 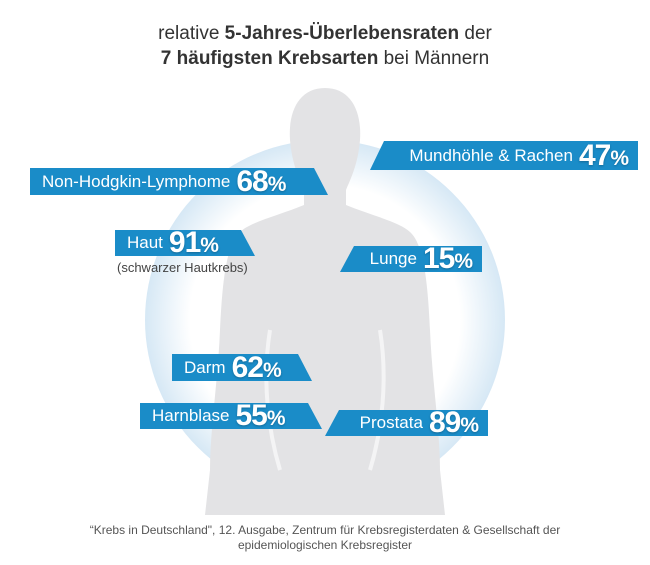 I want to click on label: Darm, so click(x=205, y=367).